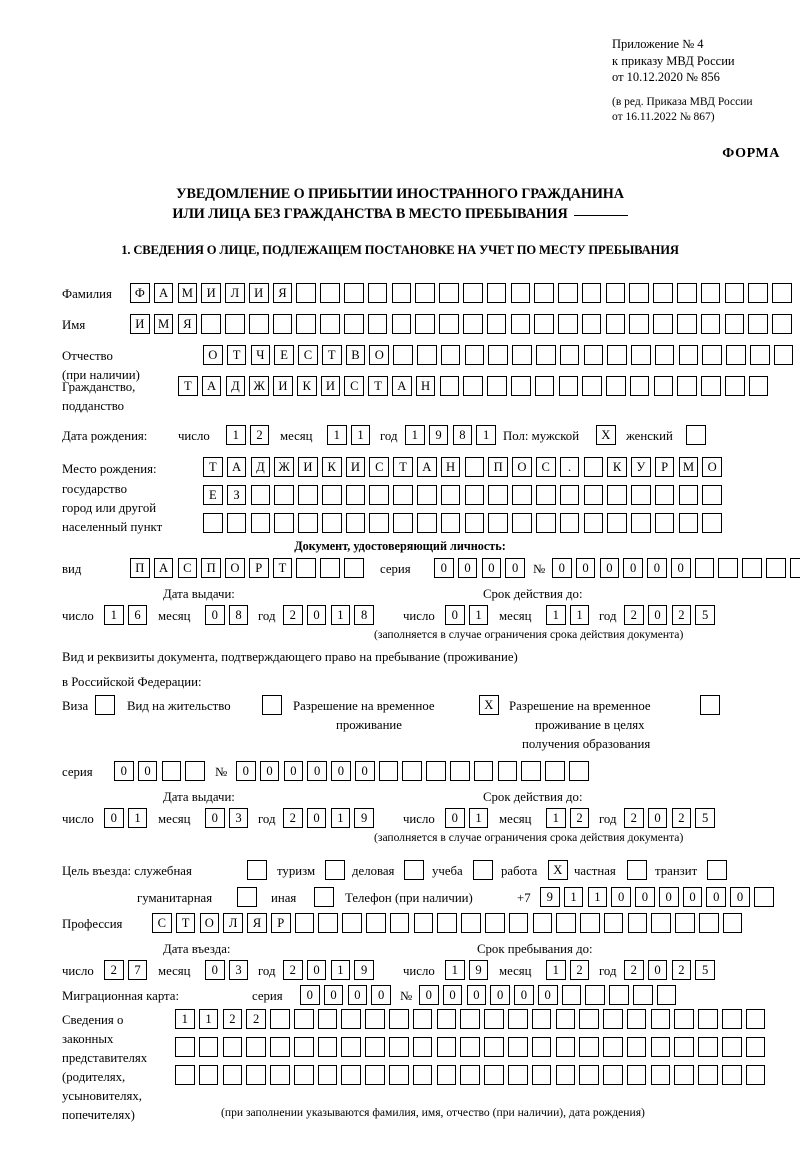  Describe the element at coordinates (238, 818) in the screenshot. I see `digit-cell: 3` at that location.